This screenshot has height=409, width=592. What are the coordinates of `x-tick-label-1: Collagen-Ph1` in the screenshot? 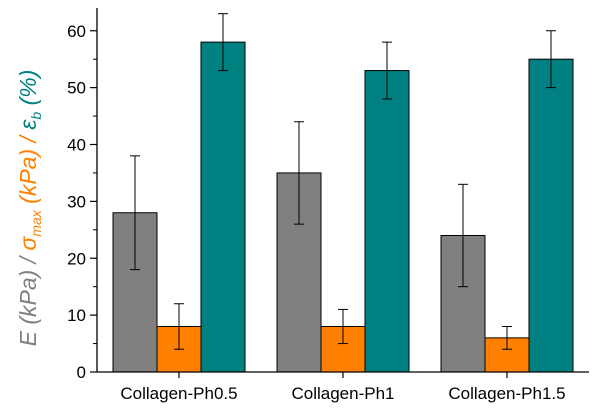 It's located at (342, 393).